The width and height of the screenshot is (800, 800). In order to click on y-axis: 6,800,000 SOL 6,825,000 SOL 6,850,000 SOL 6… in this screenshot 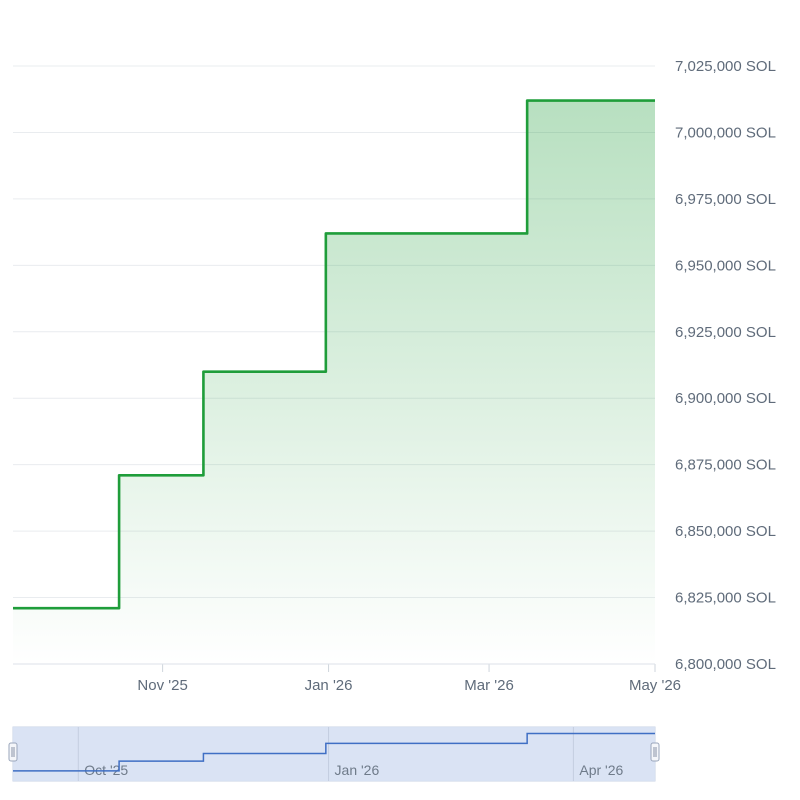, I will do `click(725, 365)`.